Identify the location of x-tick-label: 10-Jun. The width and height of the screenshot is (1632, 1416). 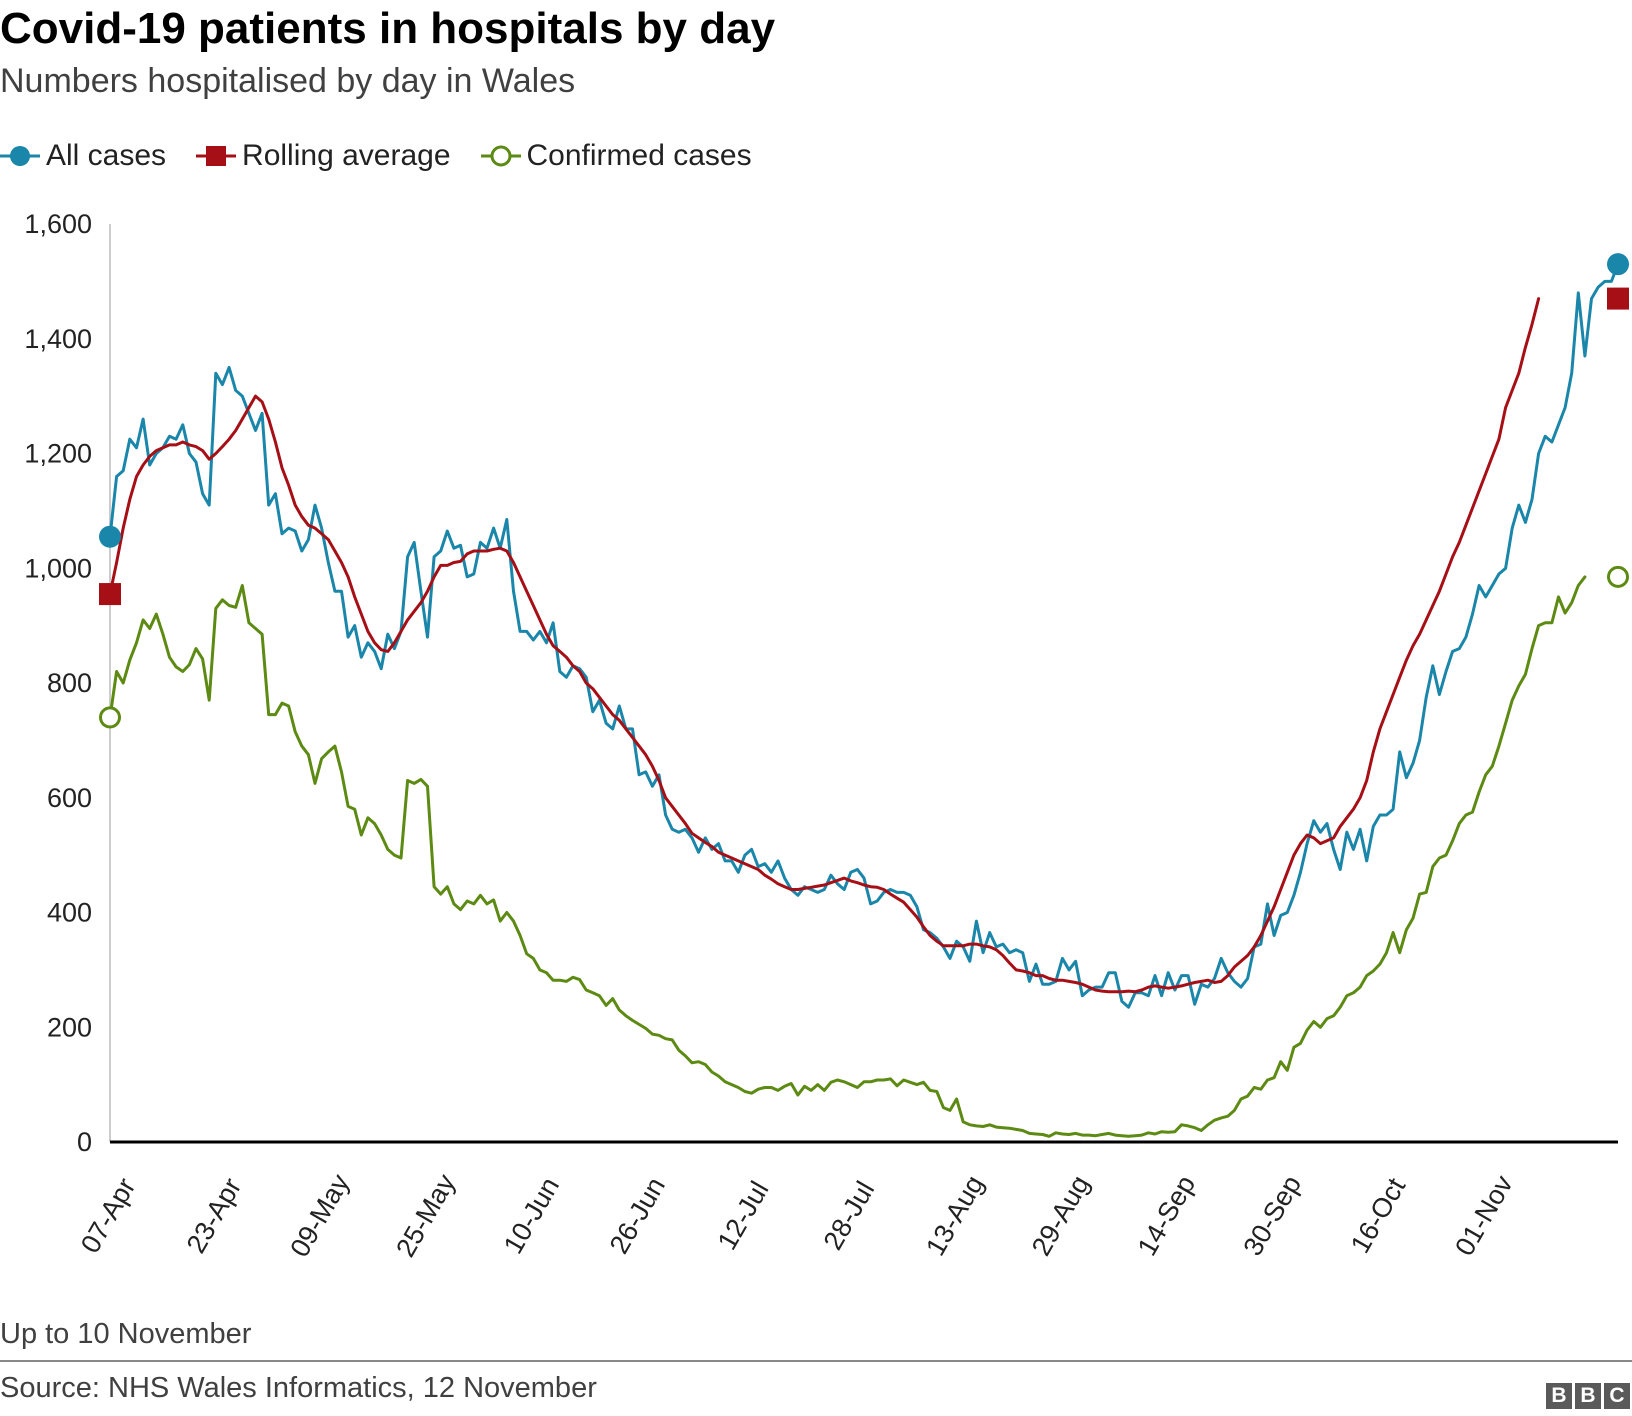
(531, 1215).